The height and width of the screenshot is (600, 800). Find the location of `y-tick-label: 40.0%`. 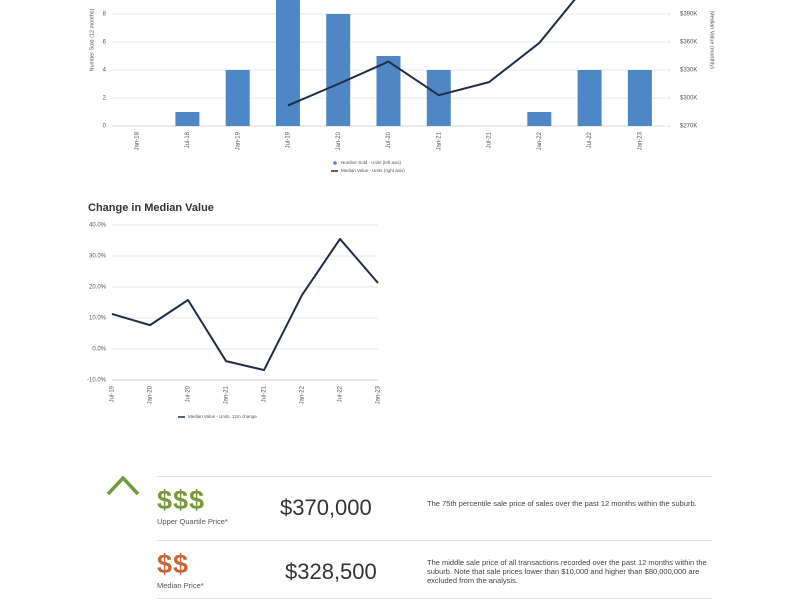

y-tick-label: 40.0% is located at coordinates (98, 226).